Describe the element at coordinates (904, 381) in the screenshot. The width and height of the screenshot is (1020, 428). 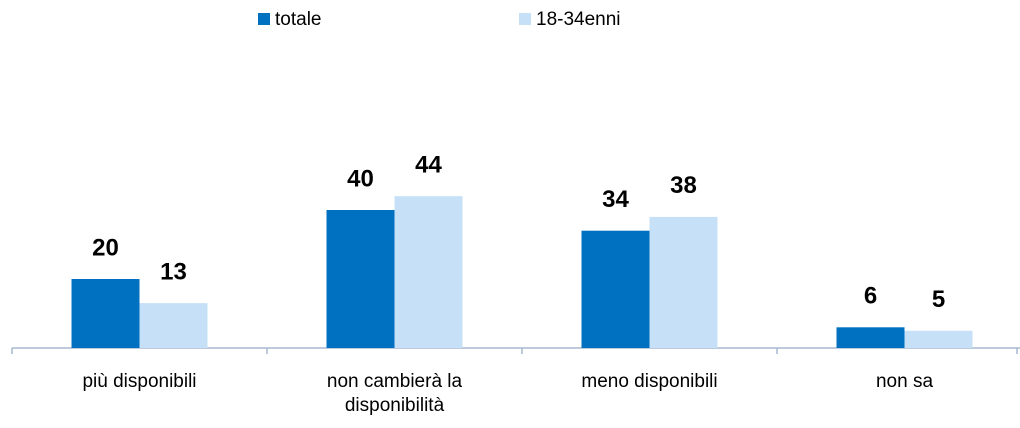
I see `x-tick-label: non sa` at that location.